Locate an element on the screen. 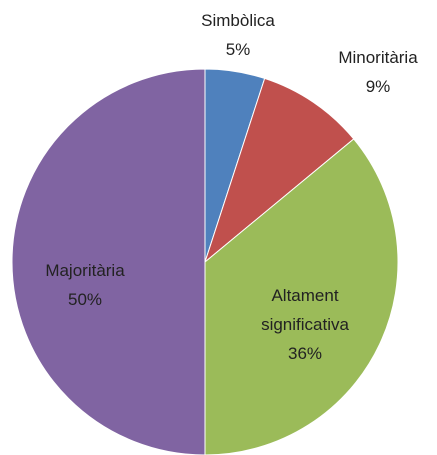 The image size is (437, 455). slice-label: Majoritària 50% is located at coordinates (85, 285).